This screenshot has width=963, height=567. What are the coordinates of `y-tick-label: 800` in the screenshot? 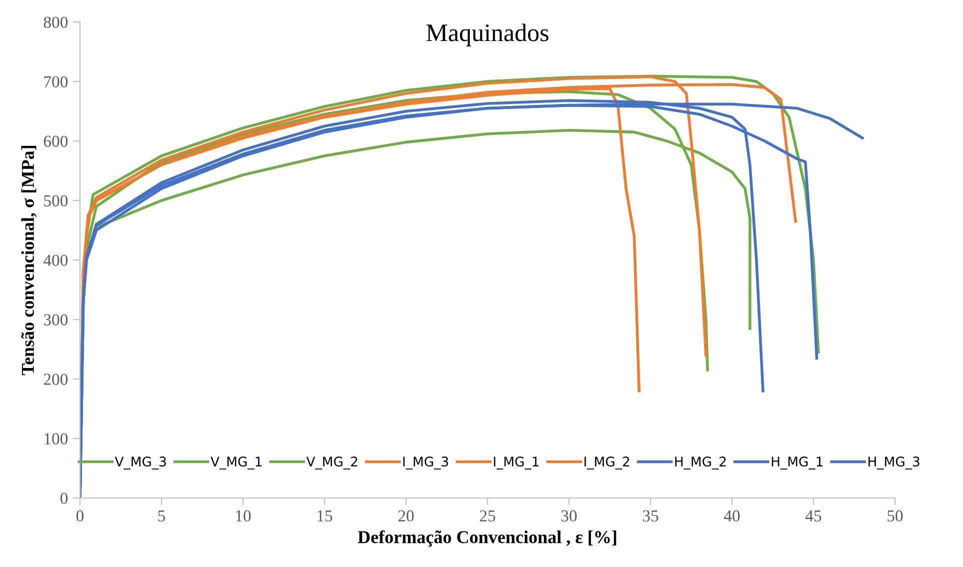 It's located at (56, 22).